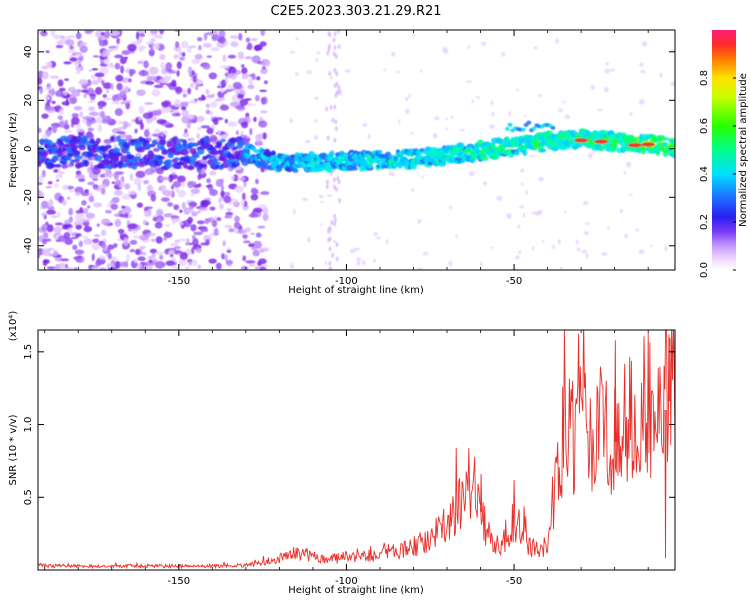 The width and height of the screenshot is (750, 600). What do you see at coordinates (704, 270) in the screenshot?
I see `colorbar-tick-label: 0.0` at bounding box center [704, 270].